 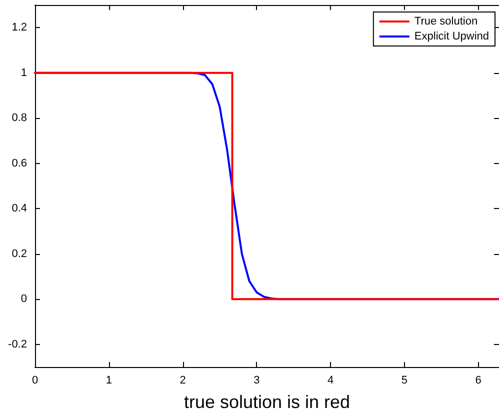 I want to click on y-tick-label: 0.4, so click(x=19, y=208).